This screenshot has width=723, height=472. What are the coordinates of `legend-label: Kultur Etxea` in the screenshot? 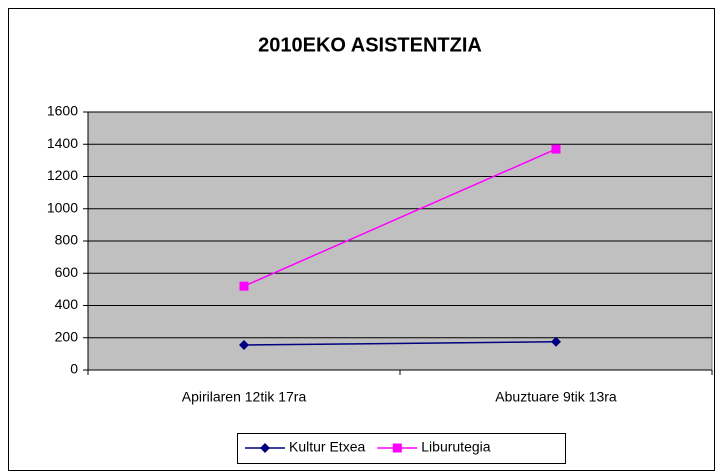 It's located at (327, 447).